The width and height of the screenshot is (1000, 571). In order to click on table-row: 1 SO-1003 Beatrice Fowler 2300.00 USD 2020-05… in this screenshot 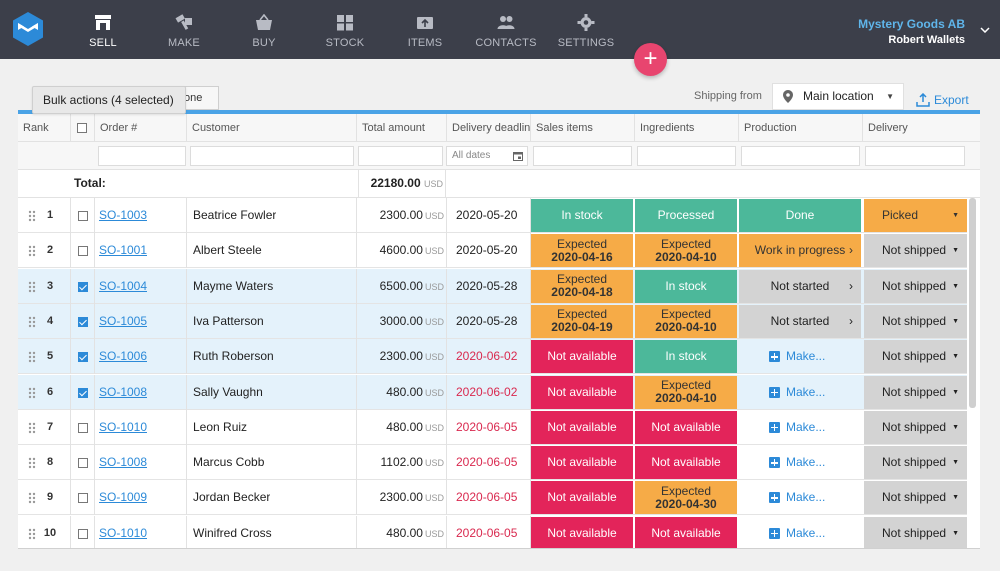, I will do `click(492, 215)`.